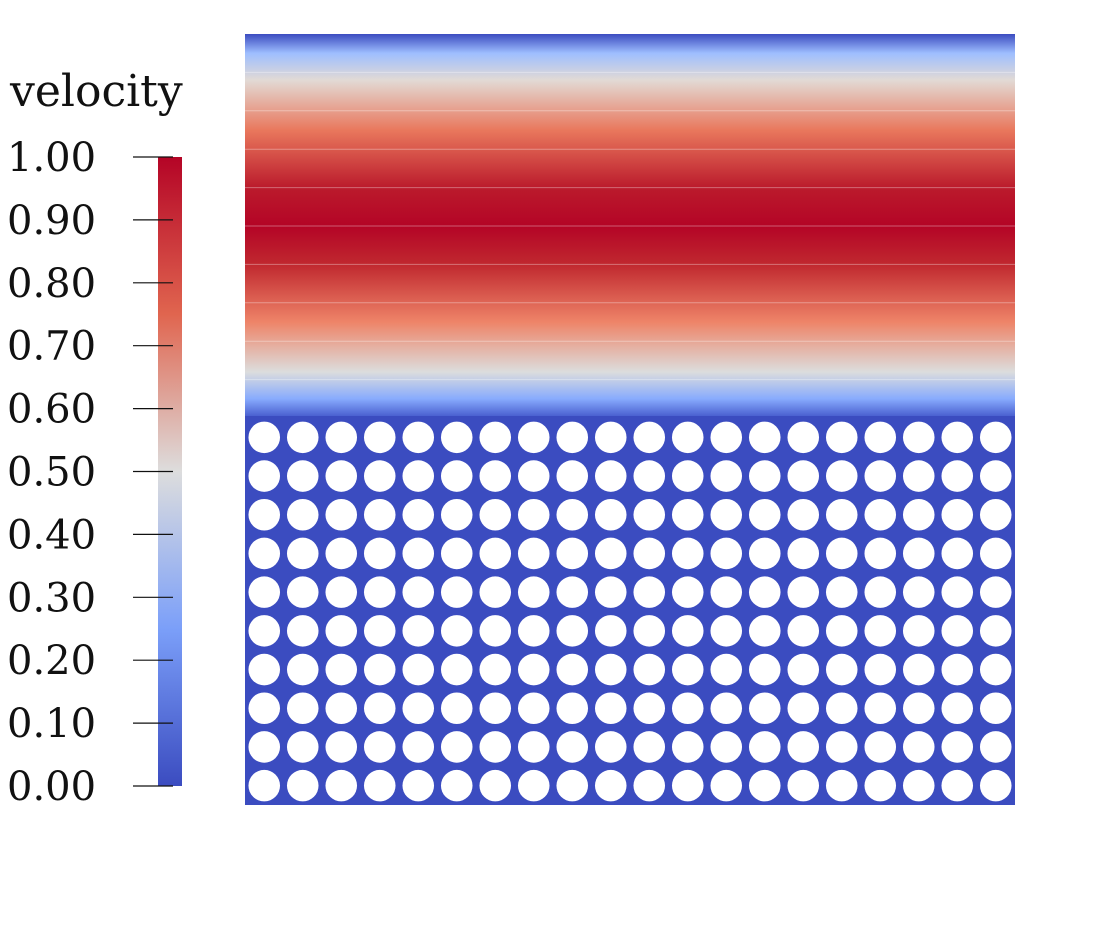  Describe the element at coordinates (51, 724) in the screenshot. I see `colorbar-tick-label: 0.10` at that location.